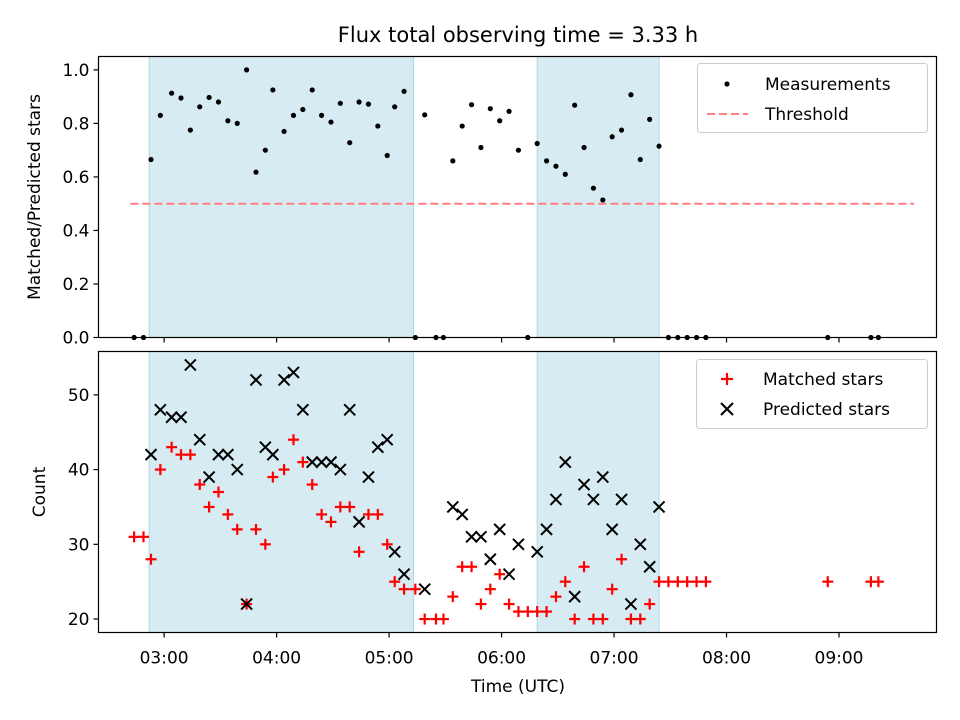  What do you see at coordinates (164, 659) in the screenshot?
I see `bottom-x-tick-label: 03:00` at bounding box center [164, 659].